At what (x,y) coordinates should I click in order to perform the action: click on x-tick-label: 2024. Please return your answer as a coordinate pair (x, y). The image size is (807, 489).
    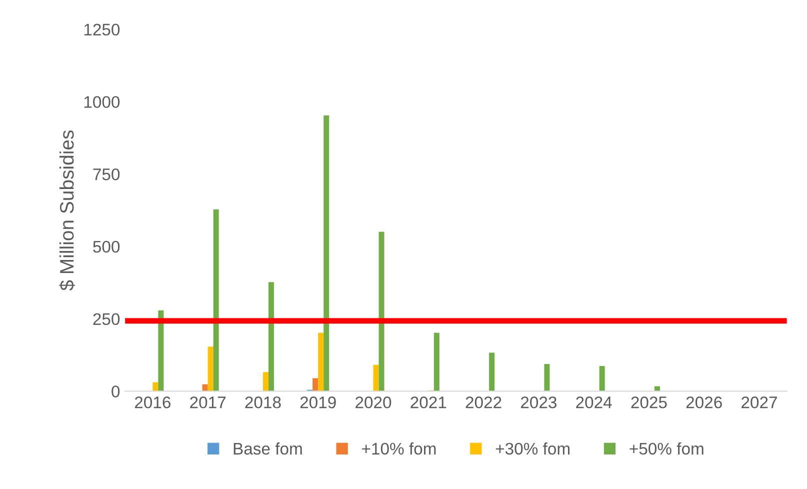
    Looking at the image, I should click on (594, 402).